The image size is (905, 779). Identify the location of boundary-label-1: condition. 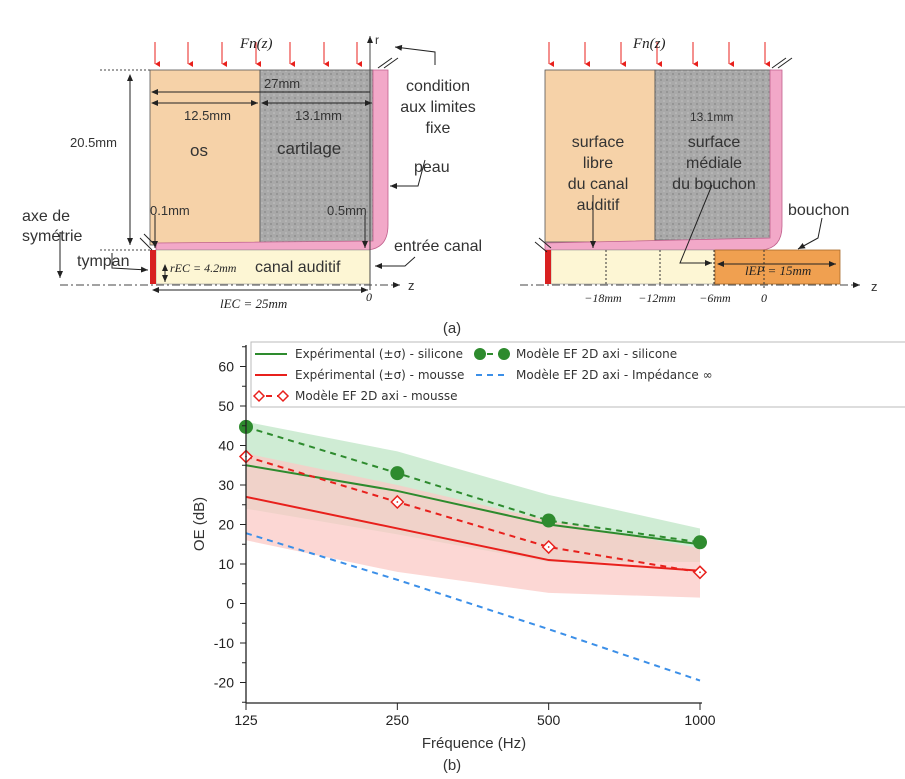
(438, 86).